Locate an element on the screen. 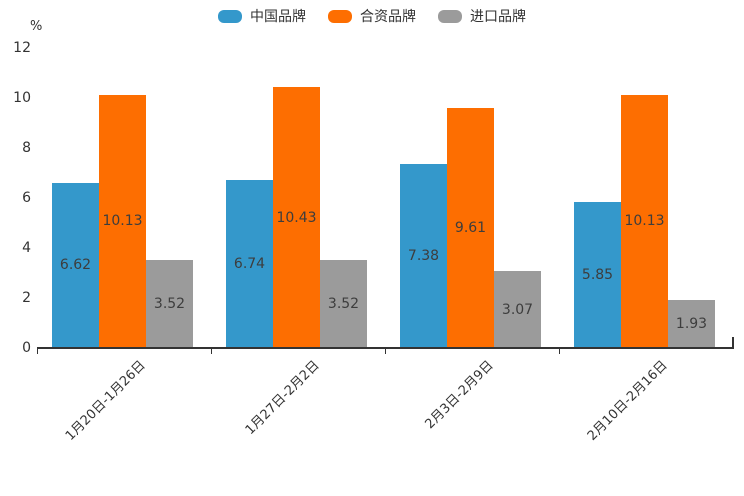  bar-进口品牌-1月20日-1月26日 is located at coordinates (169, 304).